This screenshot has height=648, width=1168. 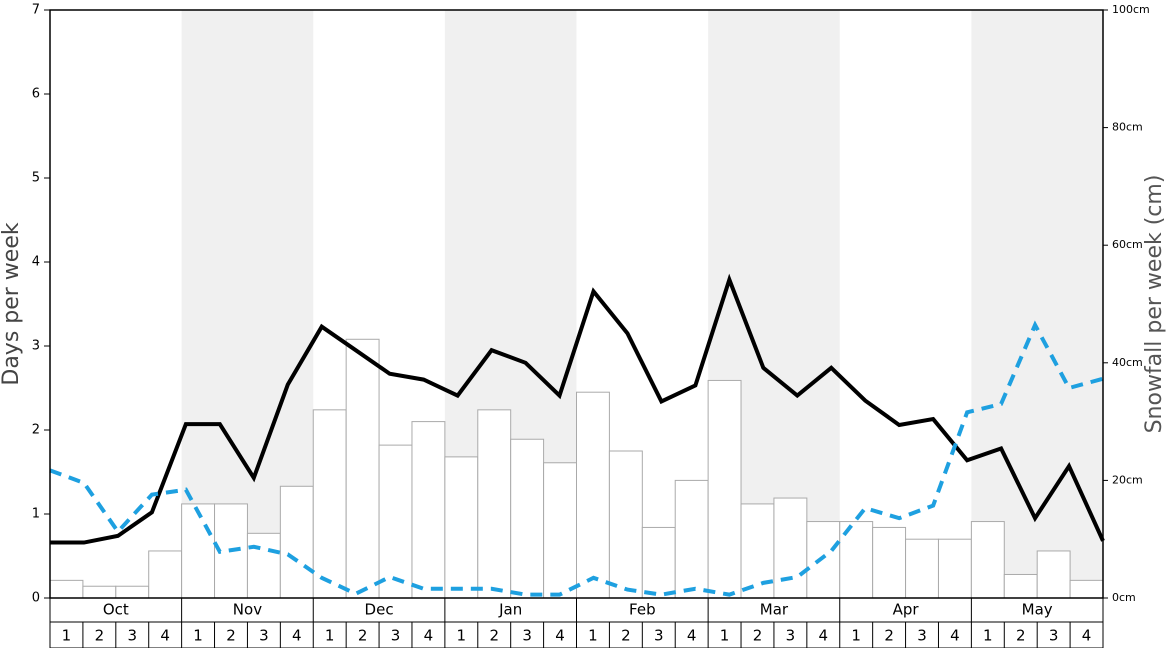 What do you see at coordinates (1037, 610) in the screenshot?
I see `month-label: May` at bounding box center [1037, 610].